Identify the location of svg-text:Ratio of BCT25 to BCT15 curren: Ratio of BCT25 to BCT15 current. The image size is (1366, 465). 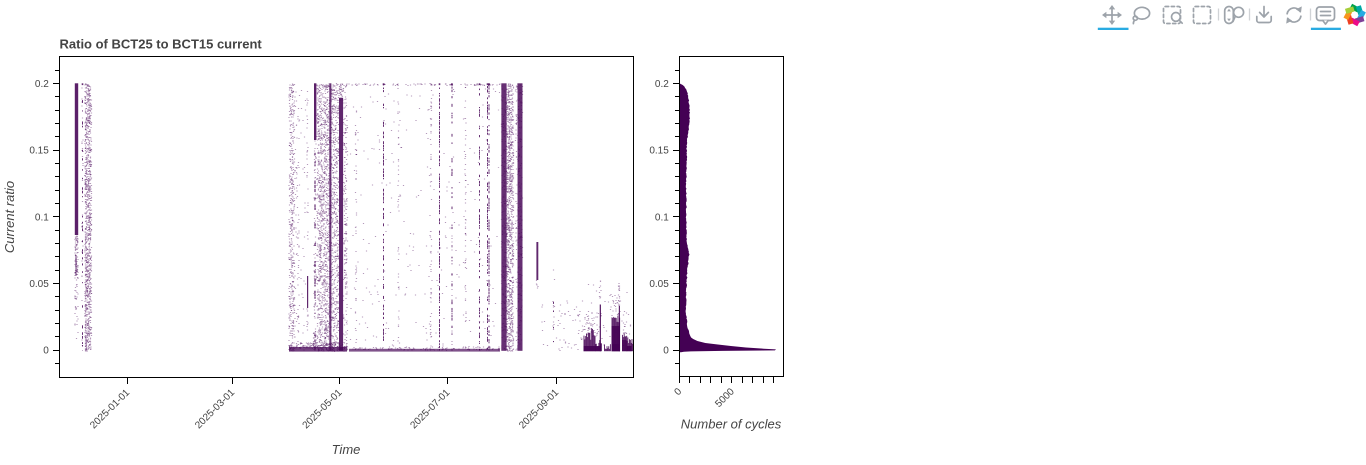
(161, 44).